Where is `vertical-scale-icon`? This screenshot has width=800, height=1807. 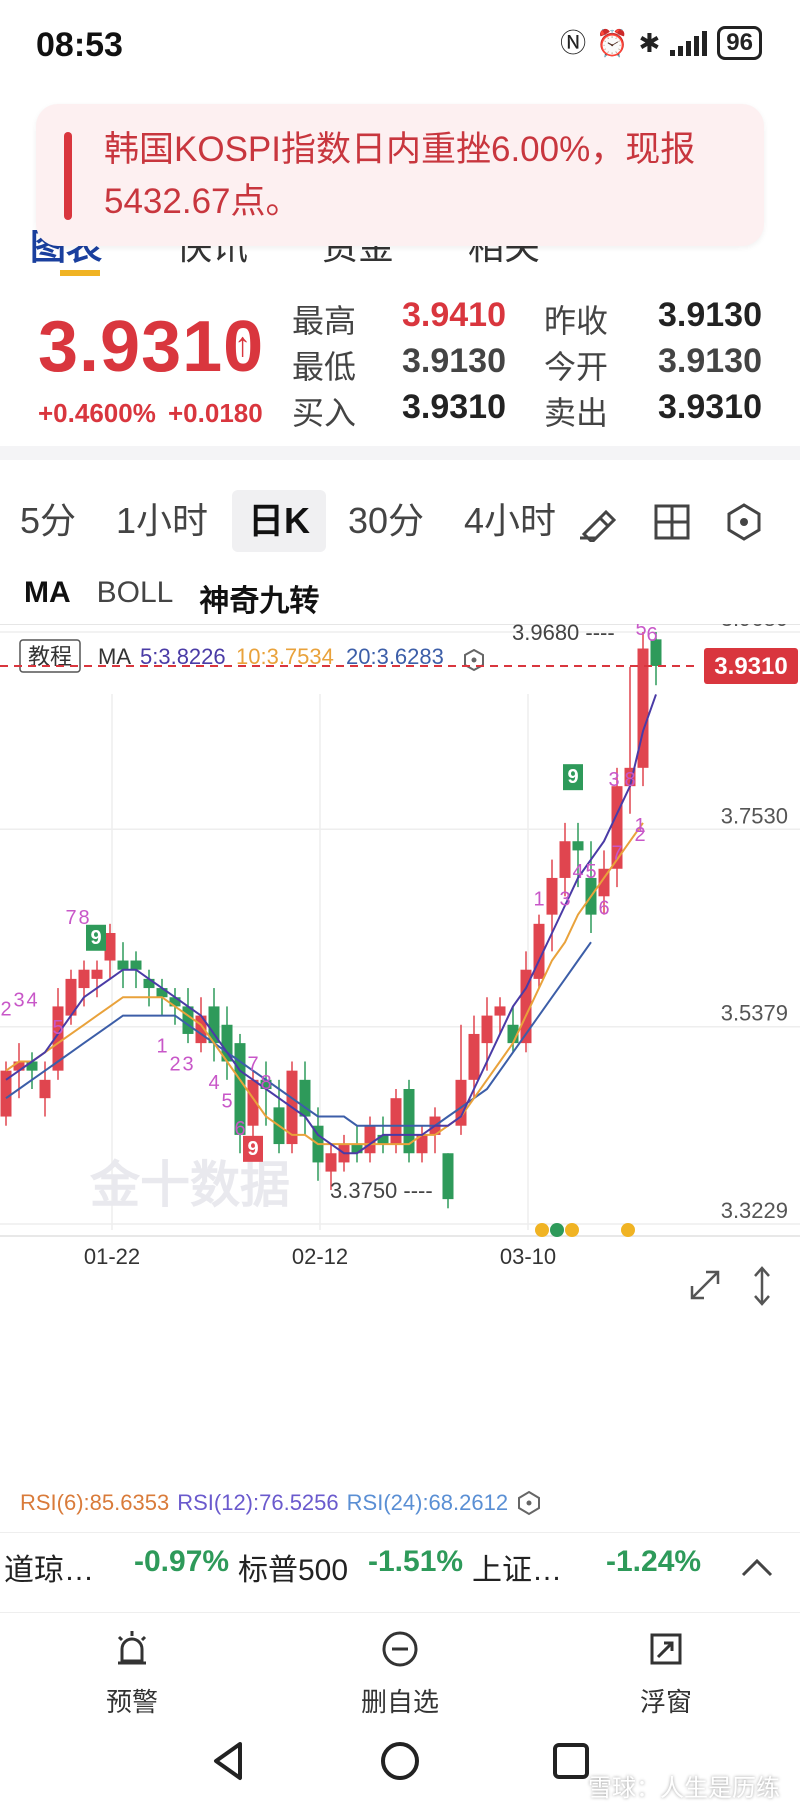
vertical-scale-icon is located at coordinates (762, 1286).